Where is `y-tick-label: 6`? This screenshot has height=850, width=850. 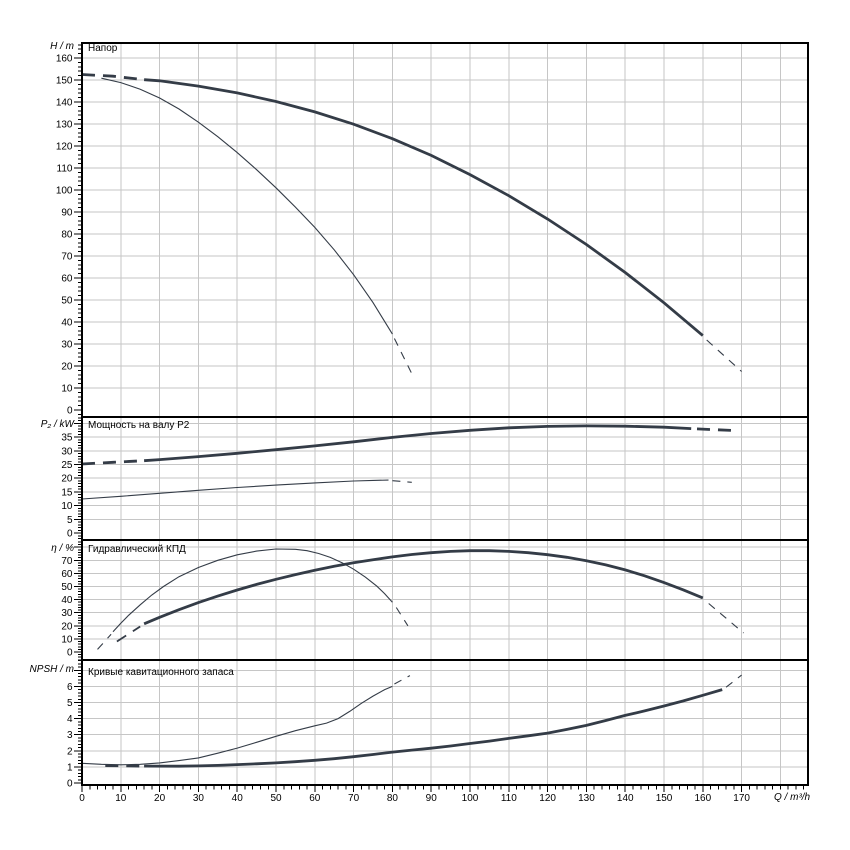
y-tick-label: 6 is located at coordinates (70, 687).